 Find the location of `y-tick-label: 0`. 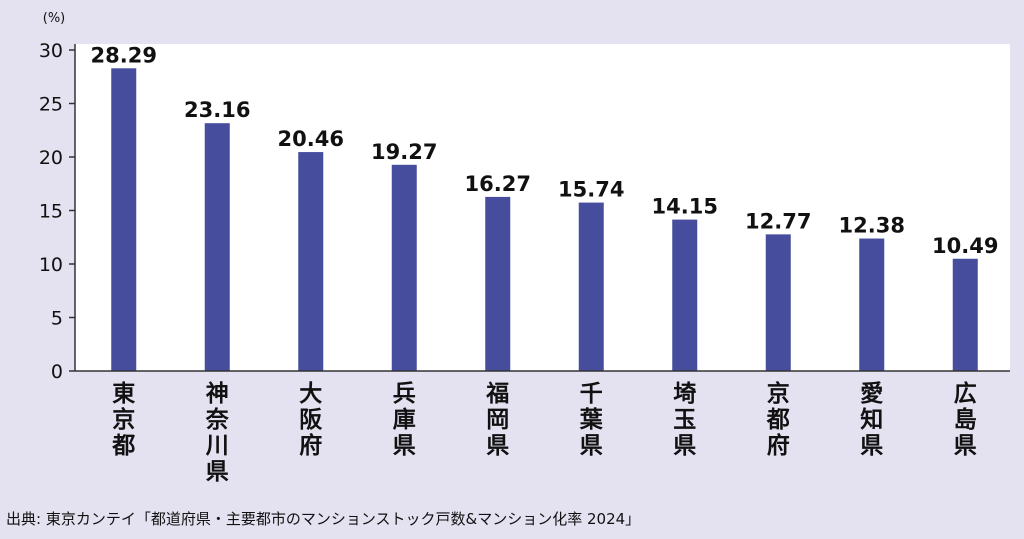

y-tick-label: 0 is located at coordinates (57, 372).